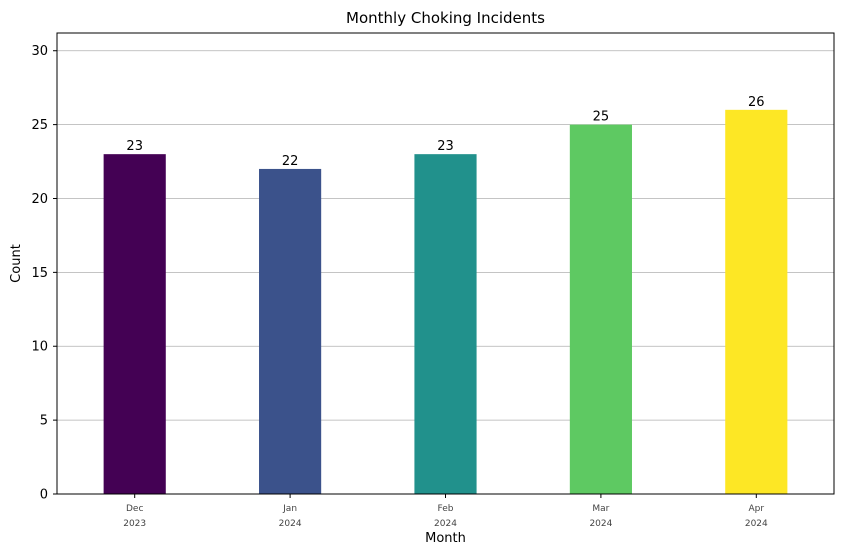 Image resolution: width=841 pixels, height=551 pixels. Describe the element at coordinates (756, 102) in the screenshot. I see `bar-value-label: 26` at that location.